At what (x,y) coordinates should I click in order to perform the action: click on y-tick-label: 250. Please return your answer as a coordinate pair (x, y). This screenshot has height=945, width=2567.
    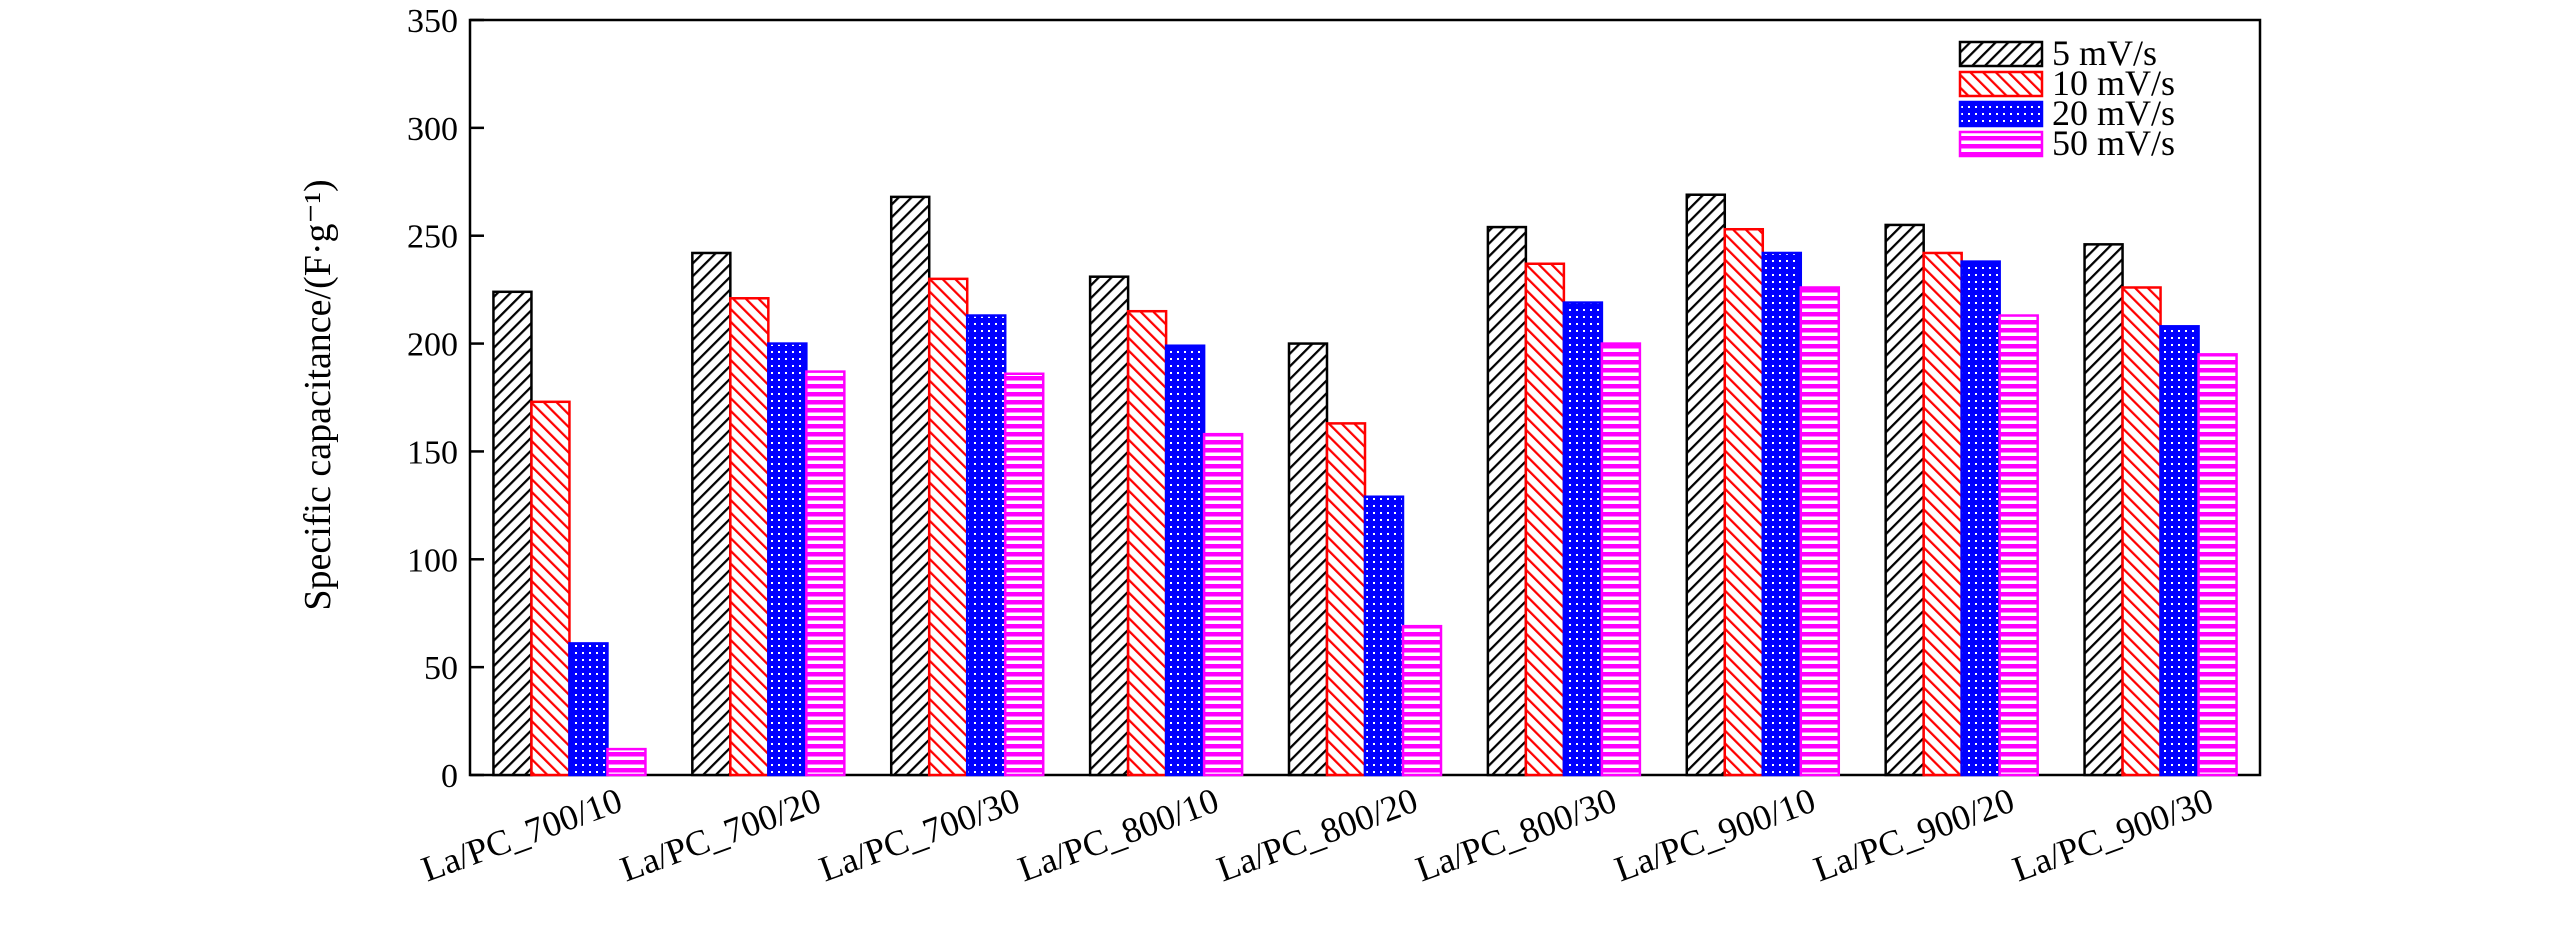
    Looking at the image, I should click on (432, 237).